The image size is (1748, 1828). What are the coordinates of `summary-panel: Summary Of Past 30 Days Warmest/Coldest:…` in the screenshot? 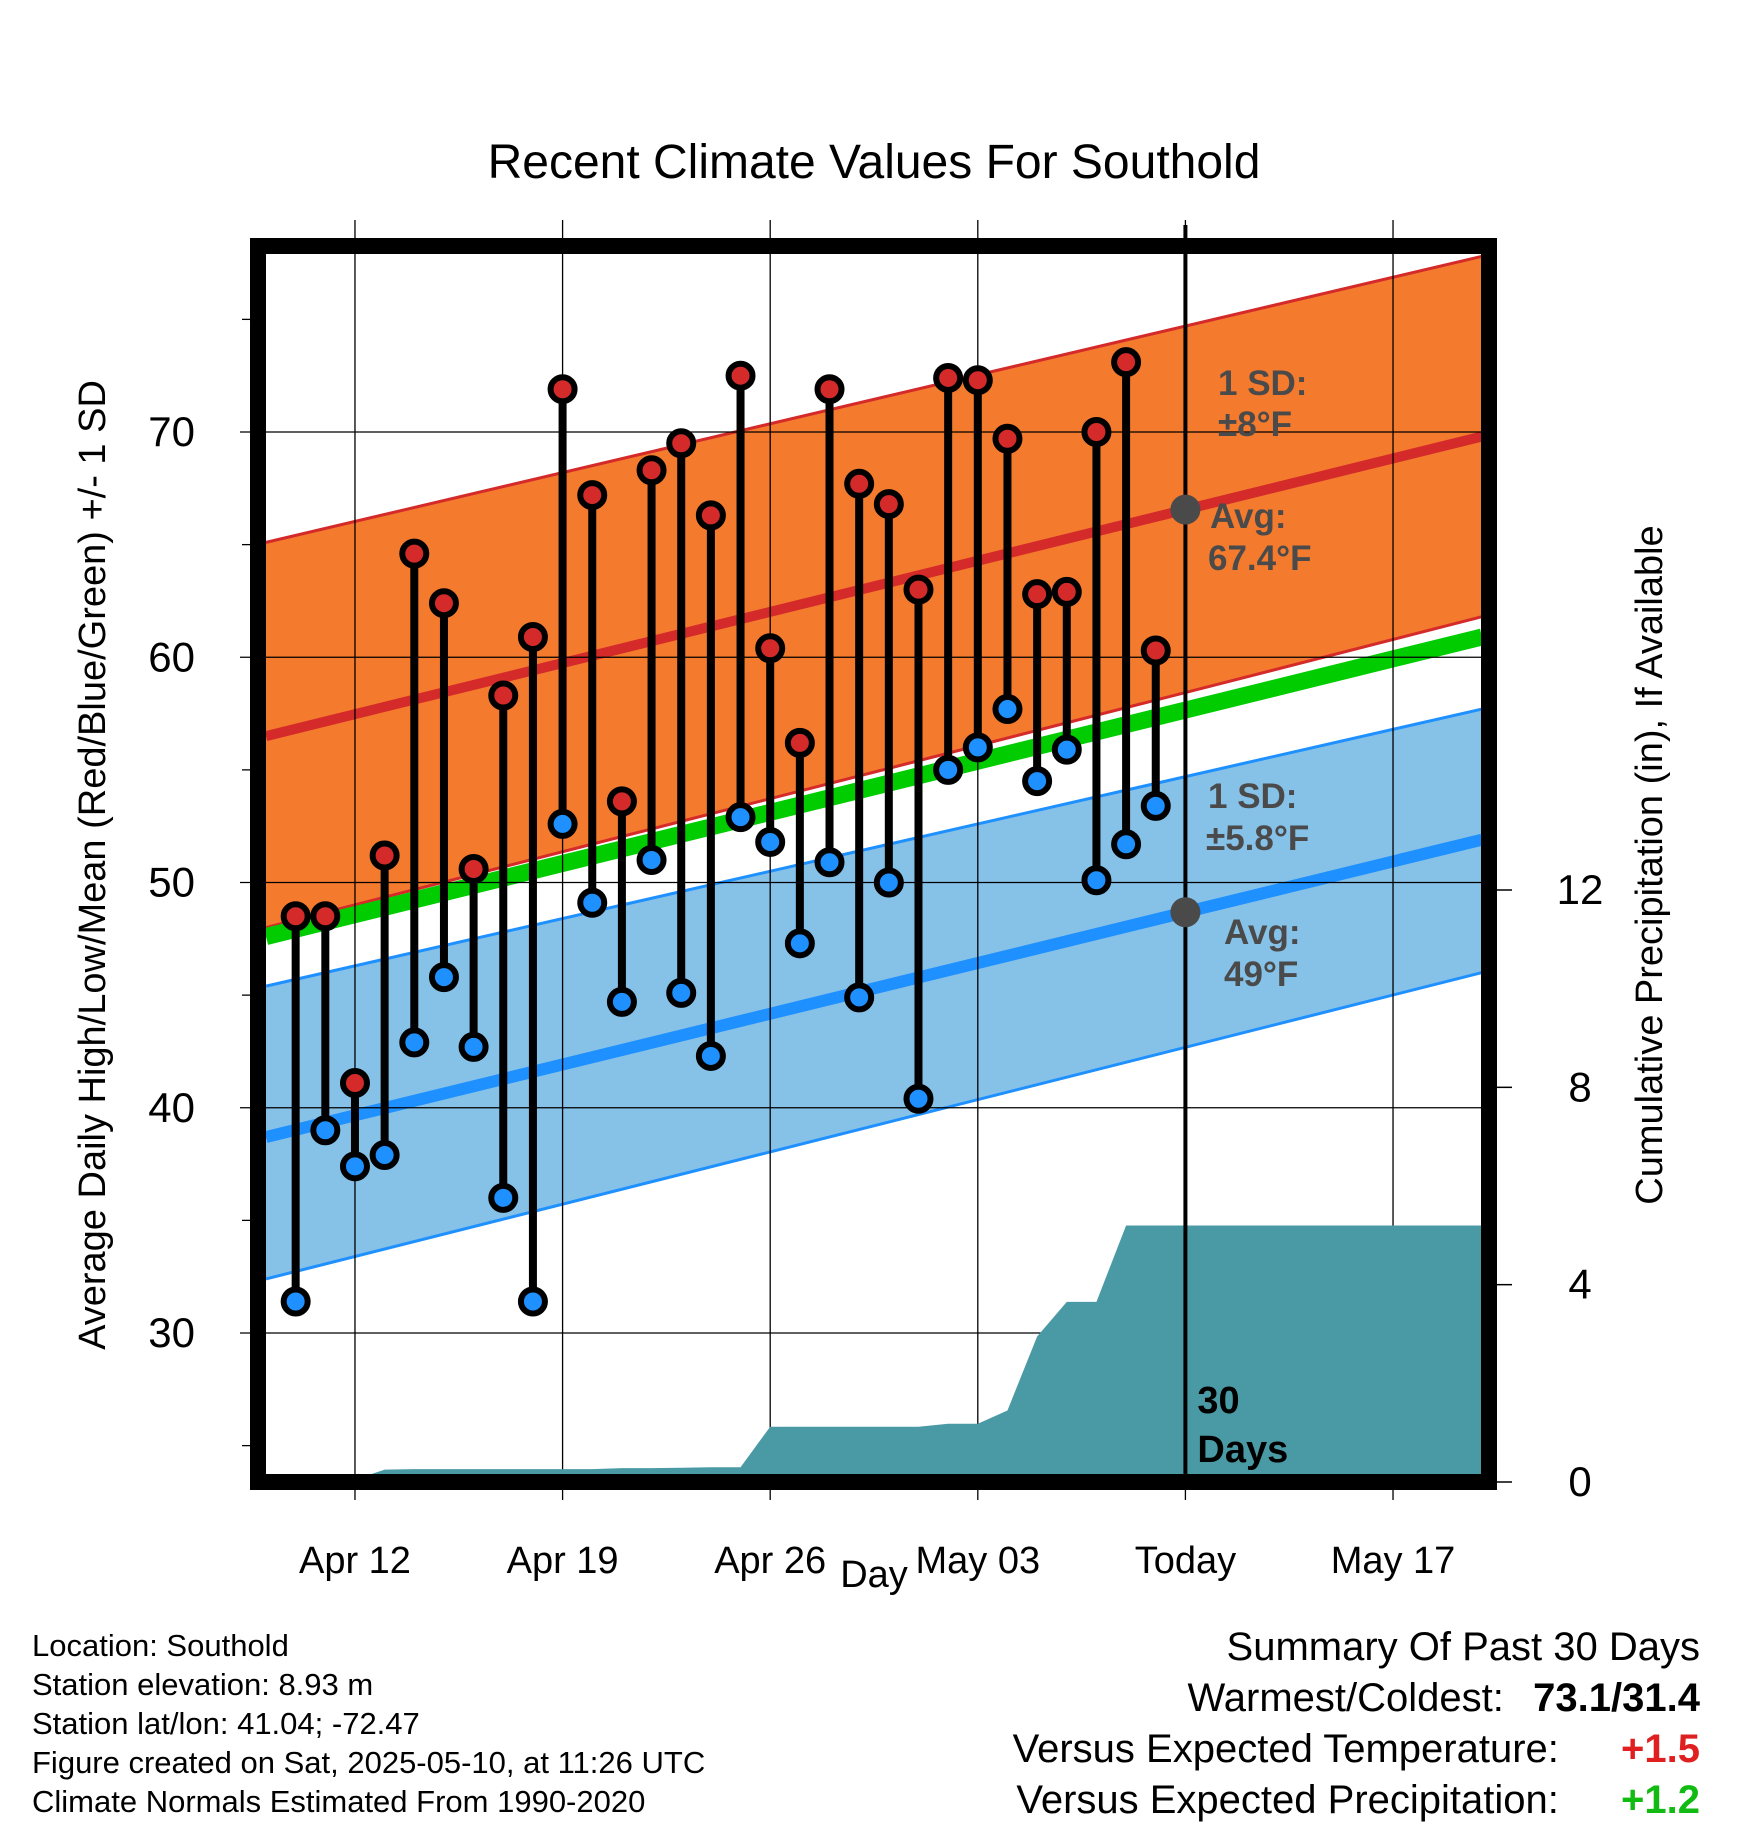 It's located at (1356, 1724).